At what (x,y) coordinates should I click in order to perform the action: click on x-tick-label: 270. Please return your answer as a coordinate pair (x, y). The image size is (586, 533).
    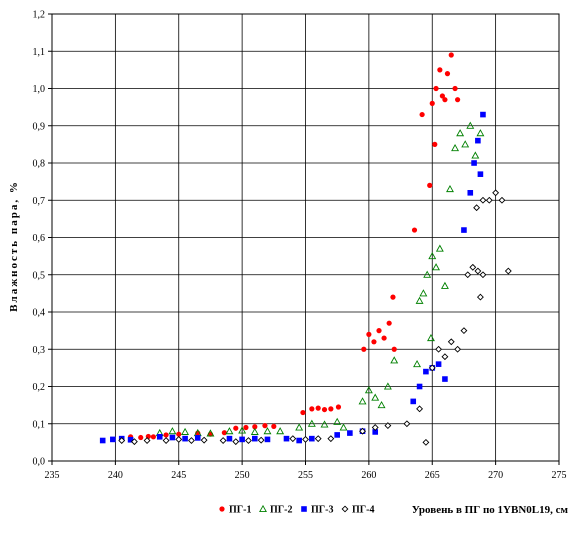
    Looking at the image, I should click on (495, 475).